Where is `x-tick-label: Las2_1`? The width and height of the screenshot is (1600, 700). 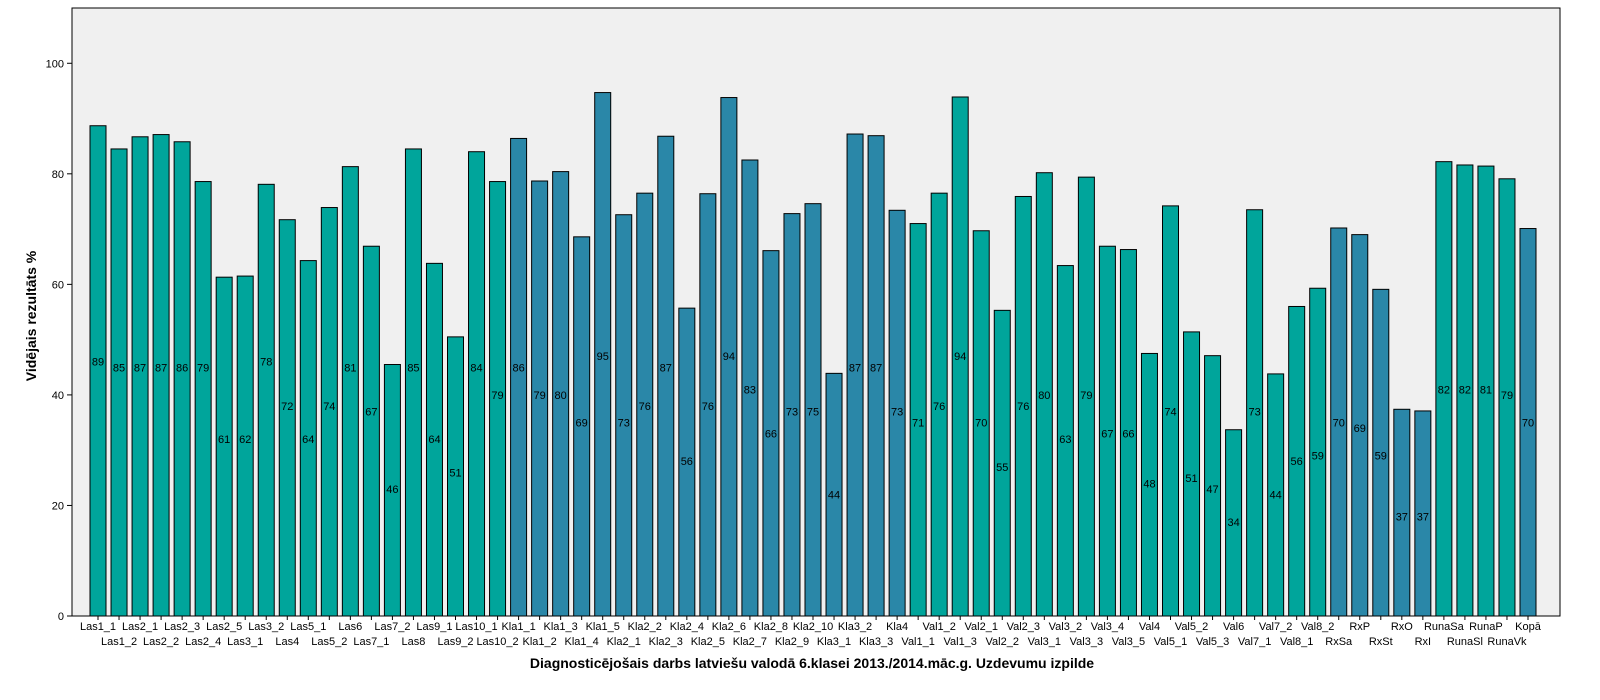 x-tick-label: Las2_1 is located at coordinates (140, 627).